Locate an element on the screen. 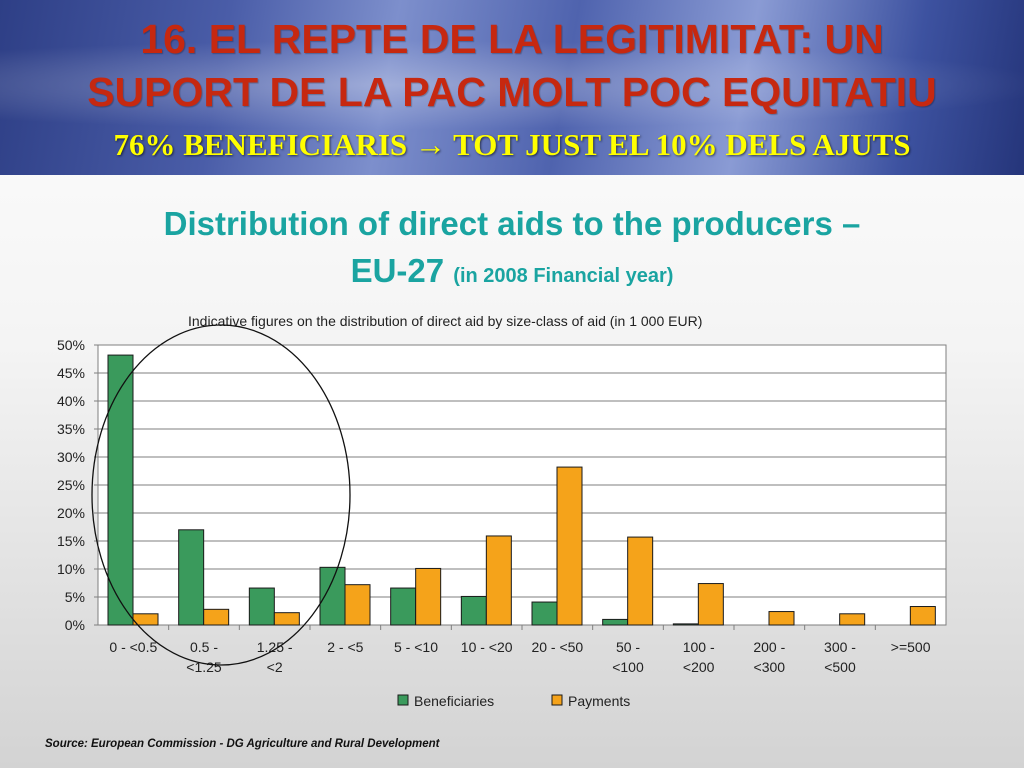 This screenshot has height=768, width=1024. y-tick-label: 10% is located at coordinates (71, 569).